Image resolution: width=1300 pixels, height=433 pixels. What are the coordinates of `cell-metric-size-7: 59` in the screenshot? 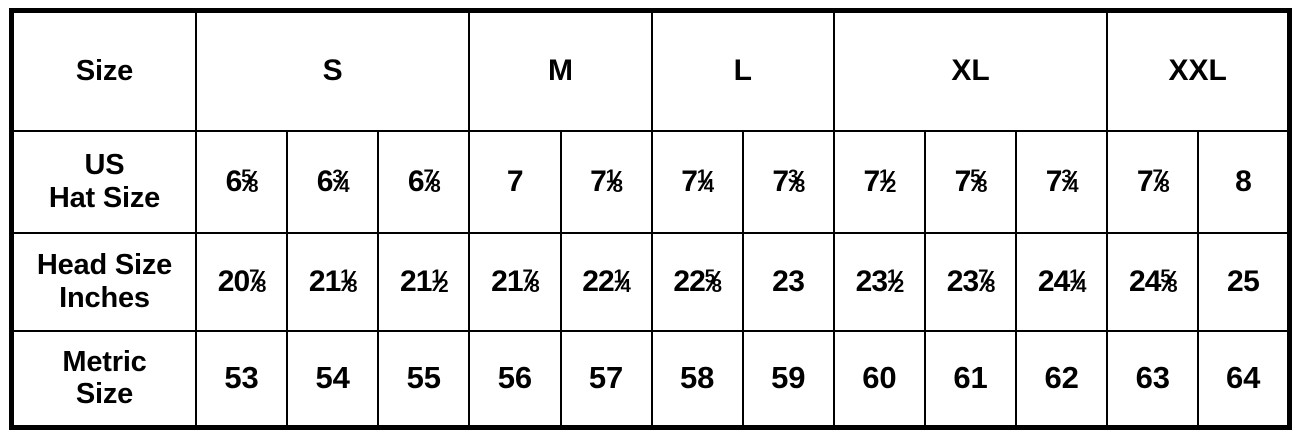 It's located at (788, 379).